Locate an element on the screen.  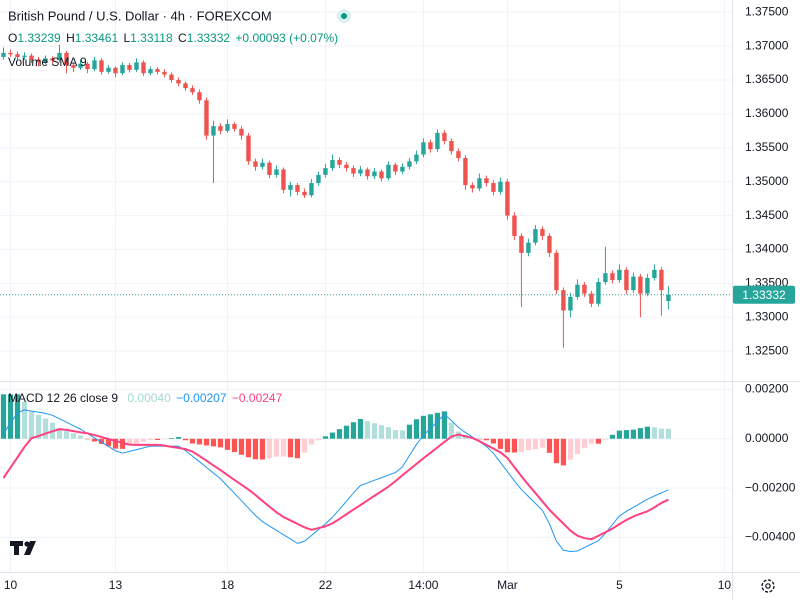
last-price-label: 1.33332 is located at coordinates (764, 295).